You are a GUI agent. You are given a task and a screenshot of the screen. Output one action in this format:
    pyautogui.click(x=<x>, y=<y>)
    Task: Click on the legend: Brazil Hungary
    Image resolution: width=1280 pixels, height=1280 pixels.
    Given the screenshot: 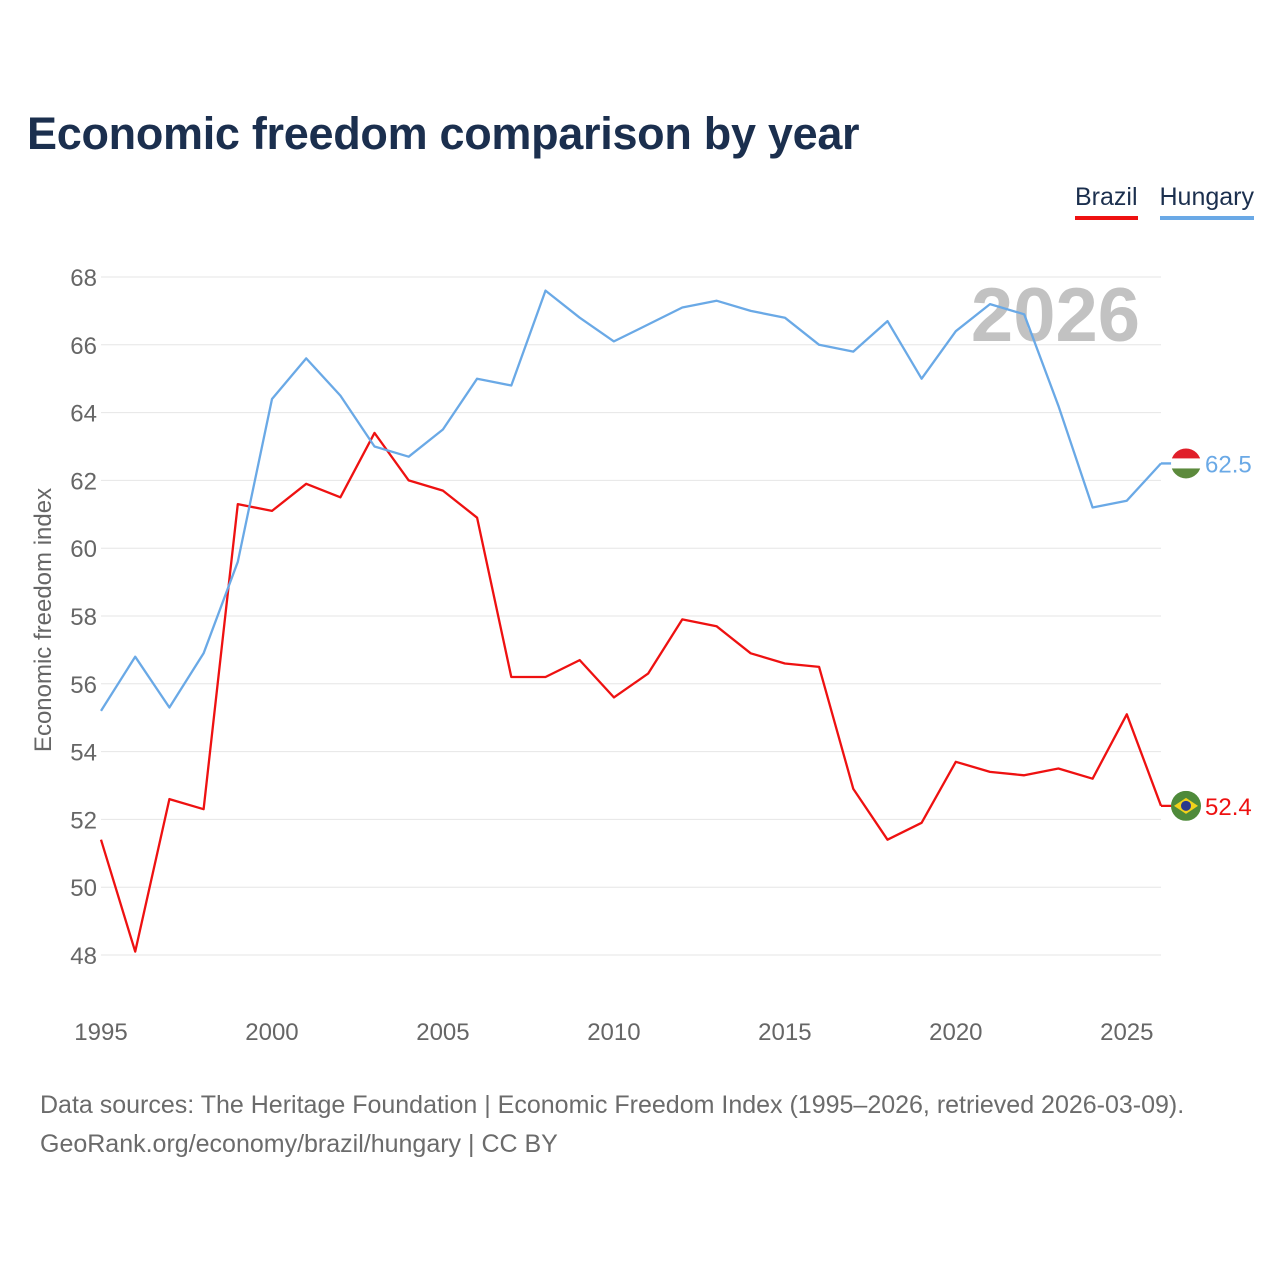 What is the action you would take?
    pyautogui.click(x=1164, y=201)
    